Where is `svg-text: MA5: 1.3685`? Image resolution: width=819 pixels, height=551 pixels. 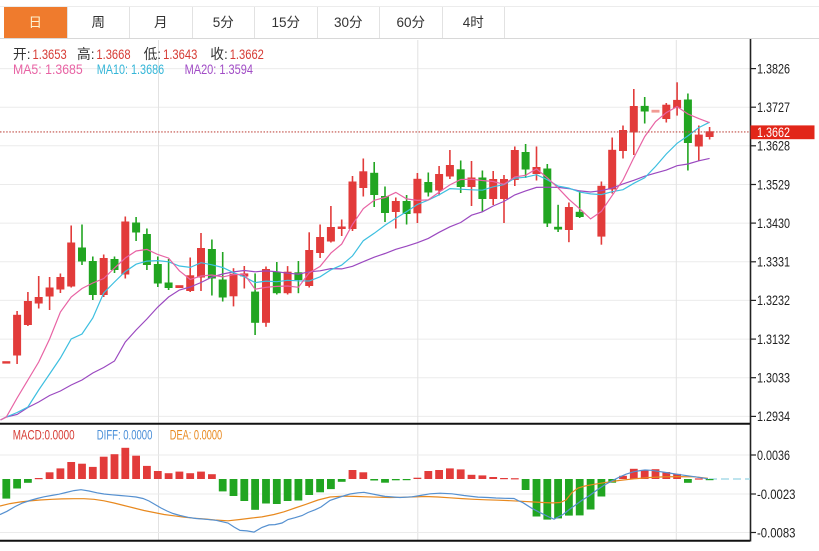
svg-text: MA5: 1.3685 is located at coordinates (48, 69).